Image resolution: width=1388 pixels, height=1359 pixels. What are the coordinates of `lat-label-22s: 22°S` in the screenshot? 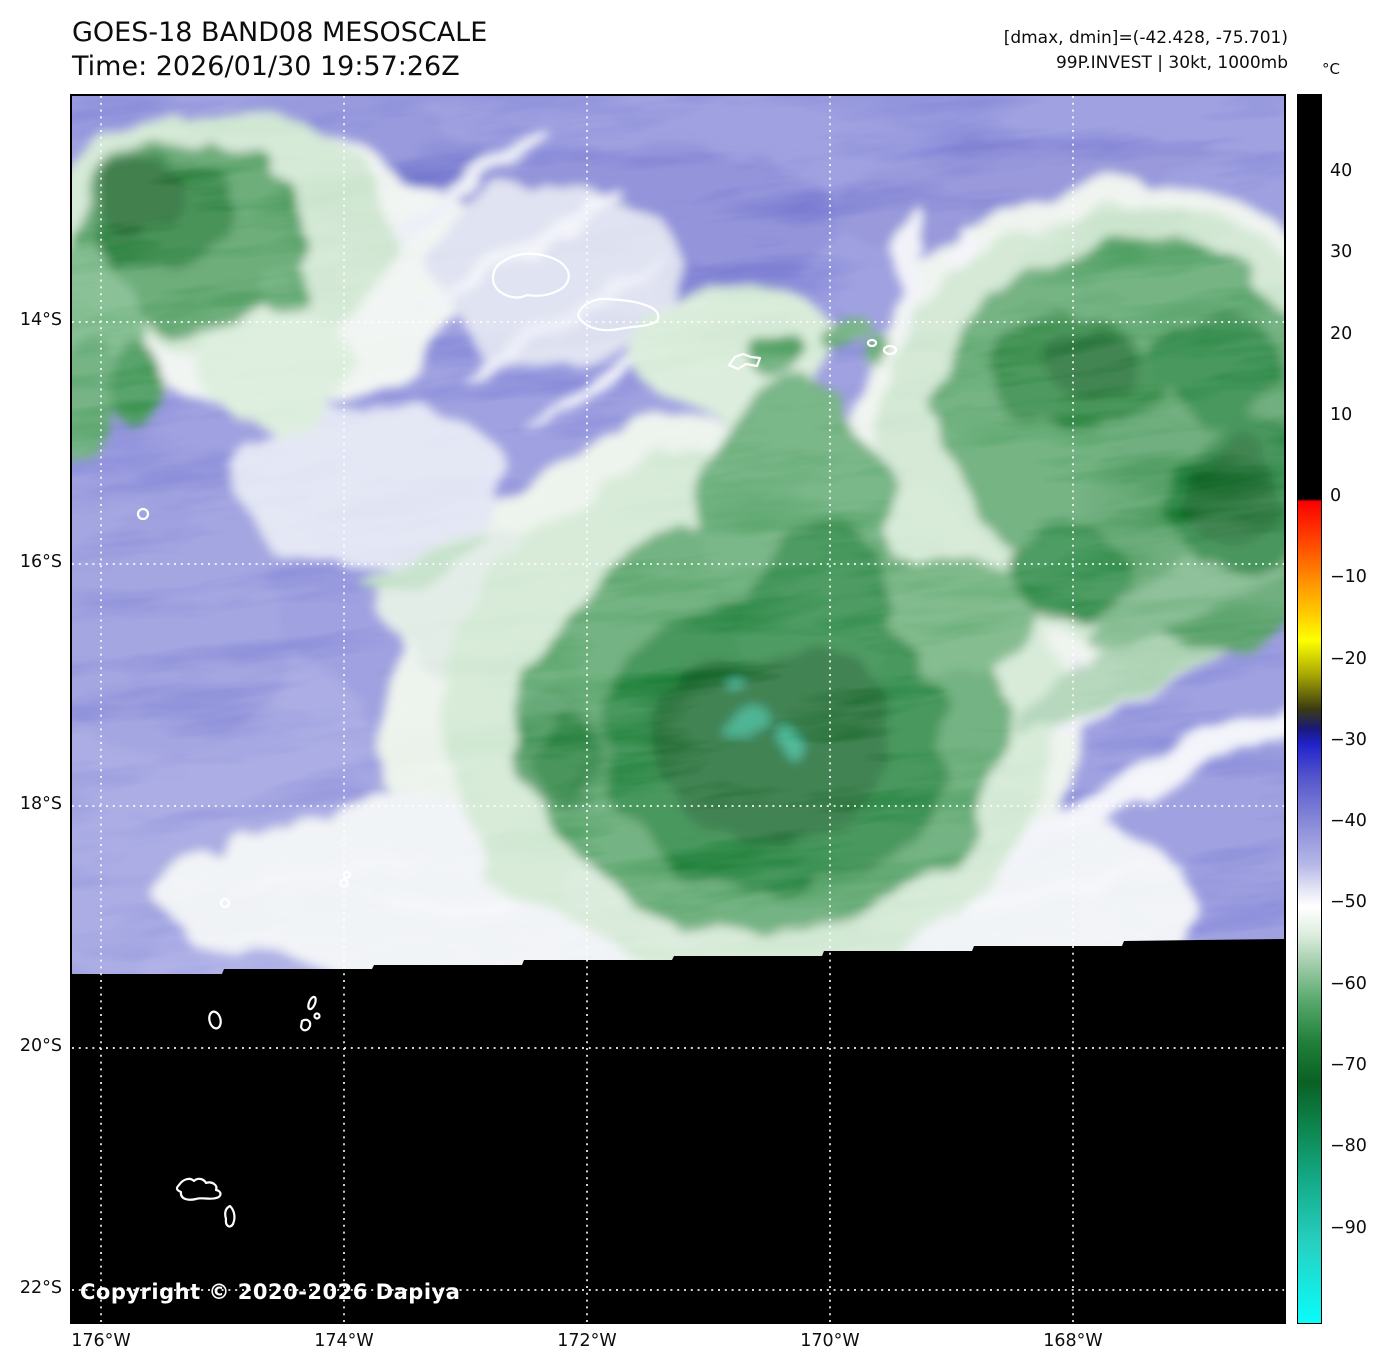 It's located at (40, 1288).